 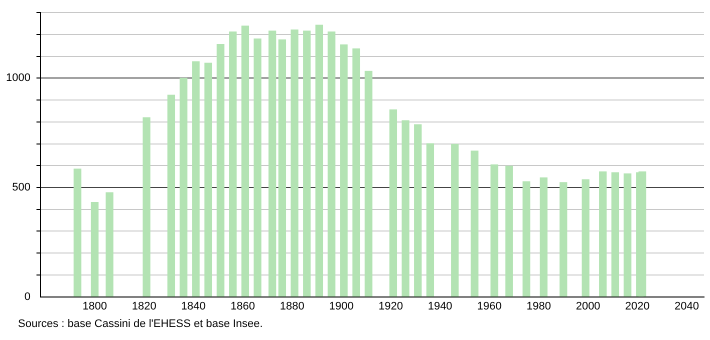 I want to click on x-tick-label: 1900, so click(x=341, y=306).